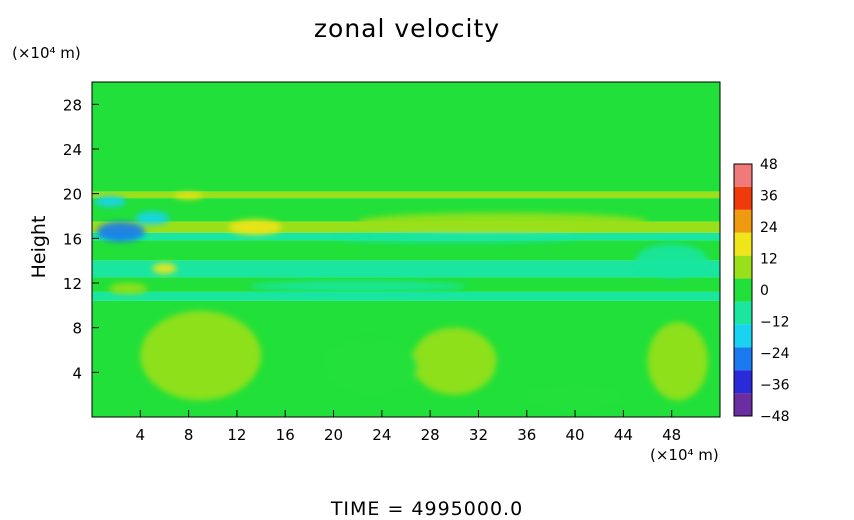 This screenshot has width=854, height=520. I want to click on y-axis: 4 8 12 16 20 24 28, so click(81, 239).